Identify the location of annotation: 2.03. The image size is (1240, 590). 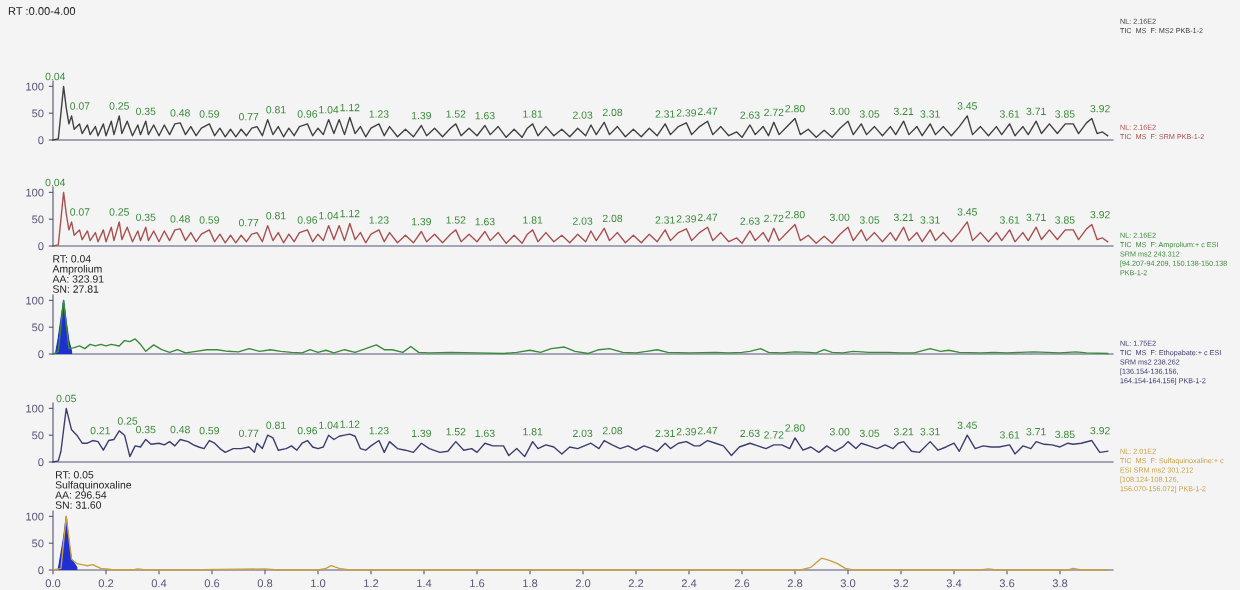
(583, 221).